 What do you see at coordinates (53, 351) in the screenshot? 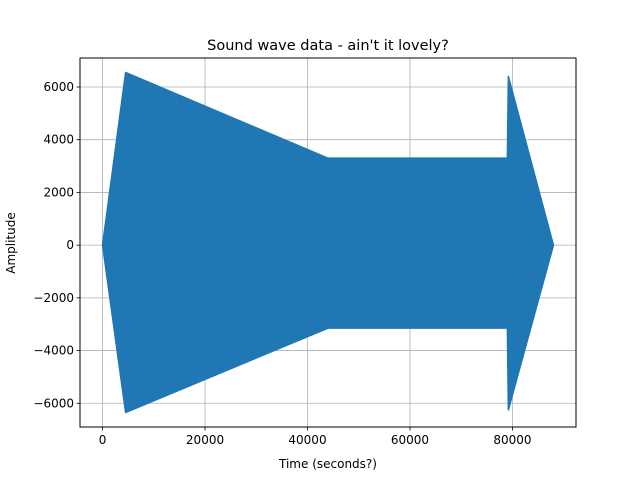
I see `y-tick-label: −4000` at bounding box center [53, 351].